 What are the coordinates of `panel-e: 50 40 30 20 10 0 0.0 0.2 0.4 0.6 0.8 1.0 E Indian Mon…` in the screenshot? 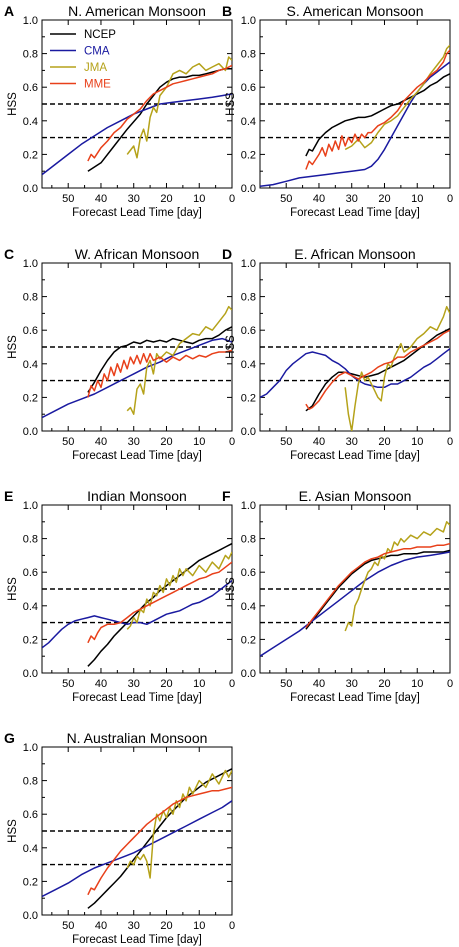 It's located at (119, 596).